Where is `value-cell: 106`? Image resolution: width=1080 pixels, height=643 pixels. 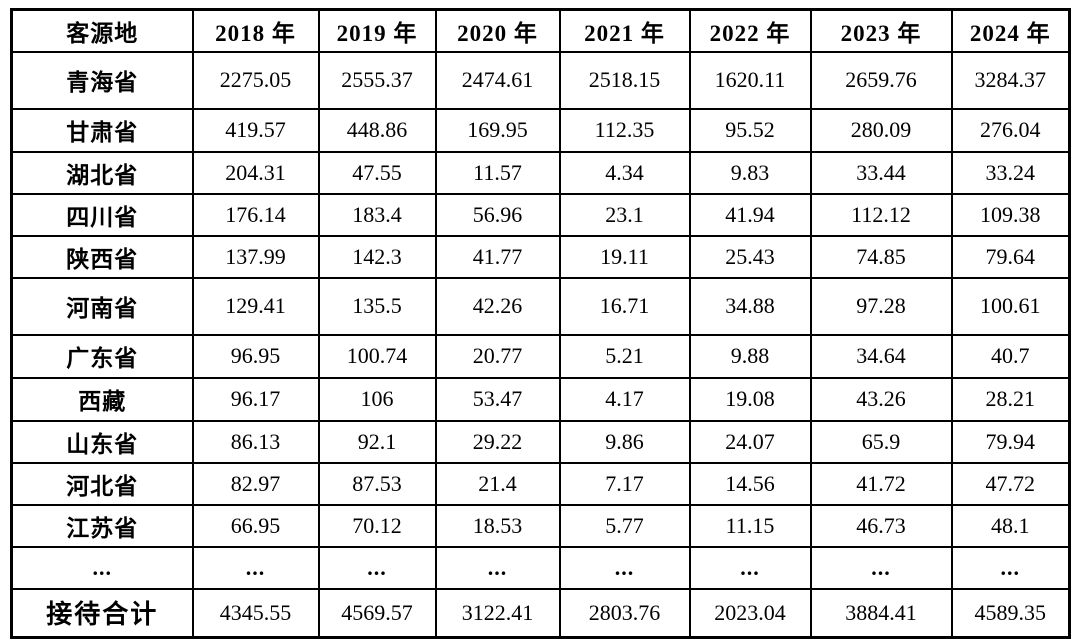 value-cell: 106 is located at coordinates (377, 399).